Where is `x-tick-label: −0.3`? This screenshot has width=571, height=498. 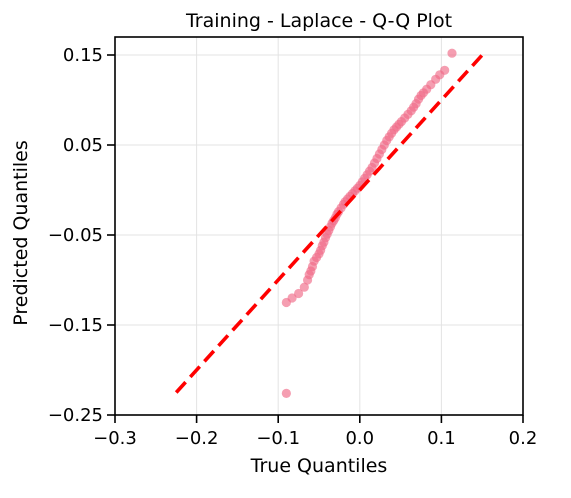
x-tick-label: −0.3 is located at coordinates (115, 438).